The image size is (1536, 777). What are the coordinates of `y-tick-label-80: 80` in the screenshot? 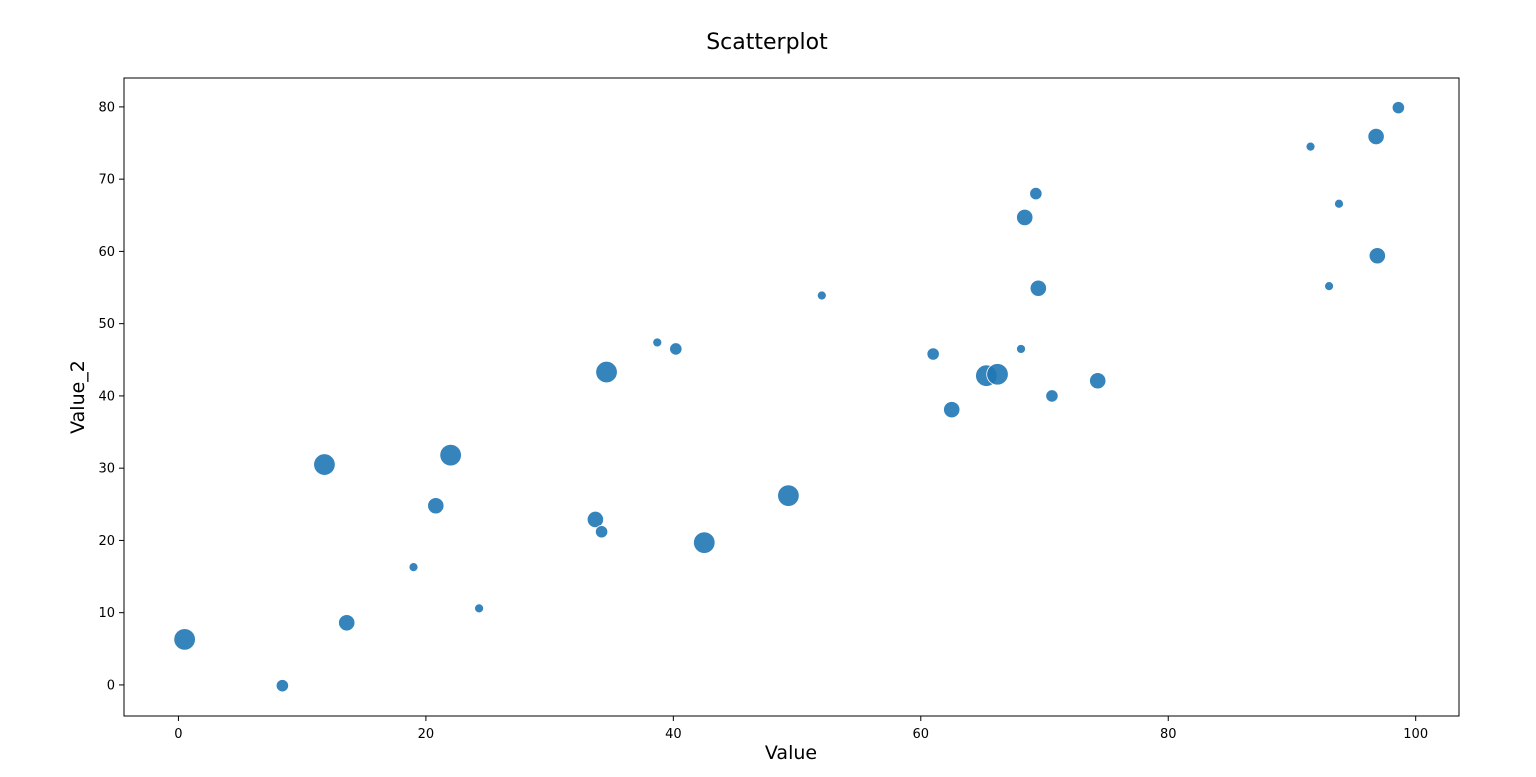 It's located at (106, 107).